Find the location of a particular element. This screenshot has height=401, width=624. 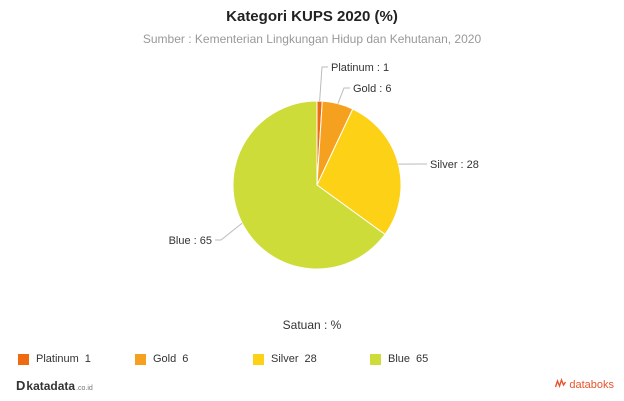

legend: Platinum 1 Gold 6 Silver 28 Blue 65 is located at coordinates (318, 361).